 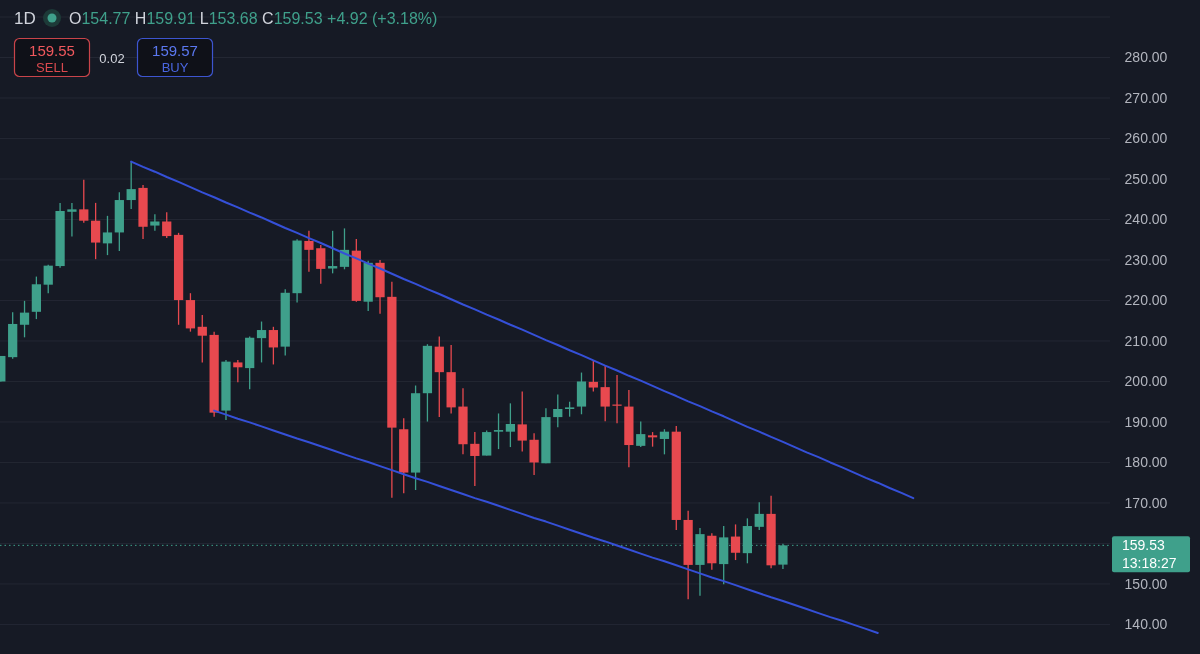 I want to click on ref-line-label: 159.53, so click(x=1144, y=545).